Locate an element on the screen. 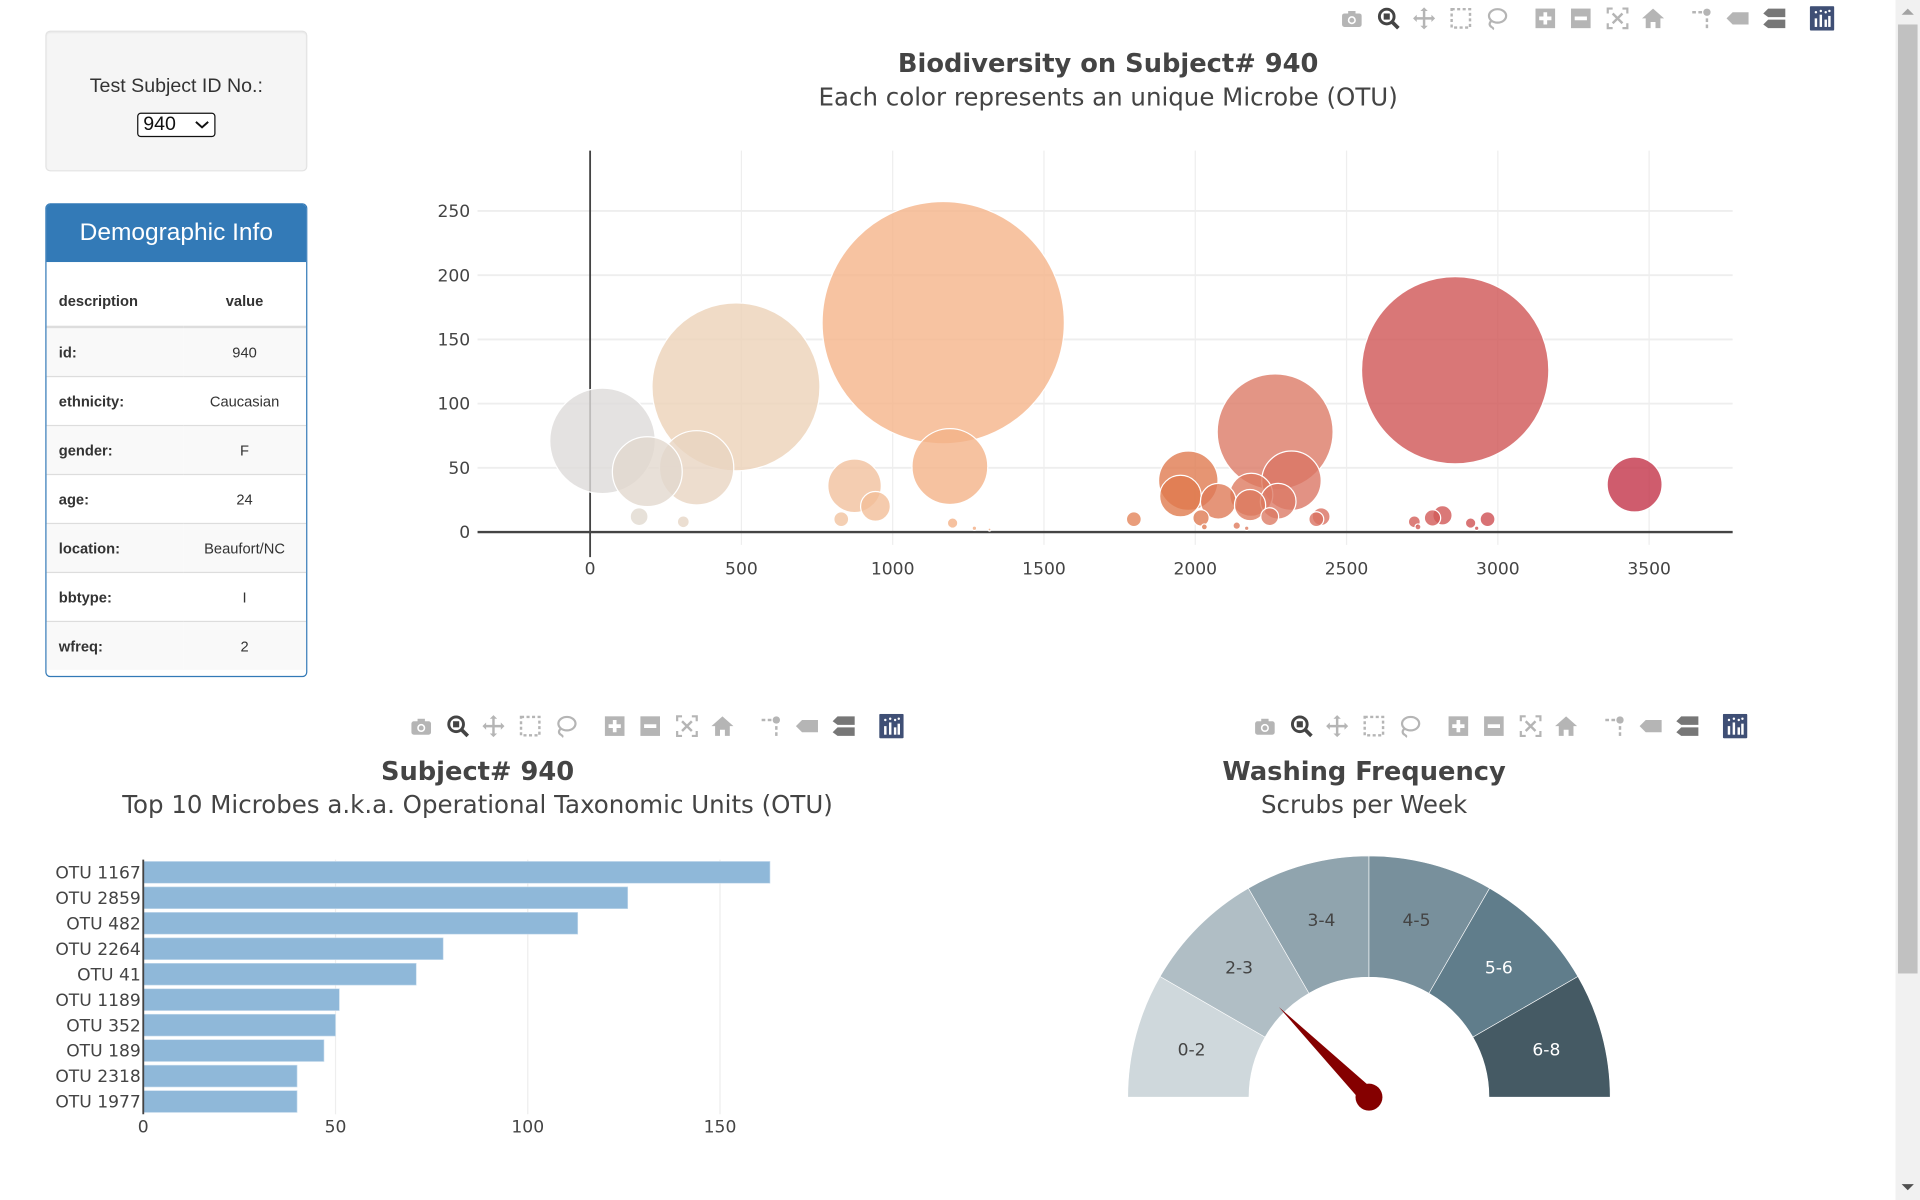  gauge-section-label: 4-5 is located at coordinates (1417, 921).